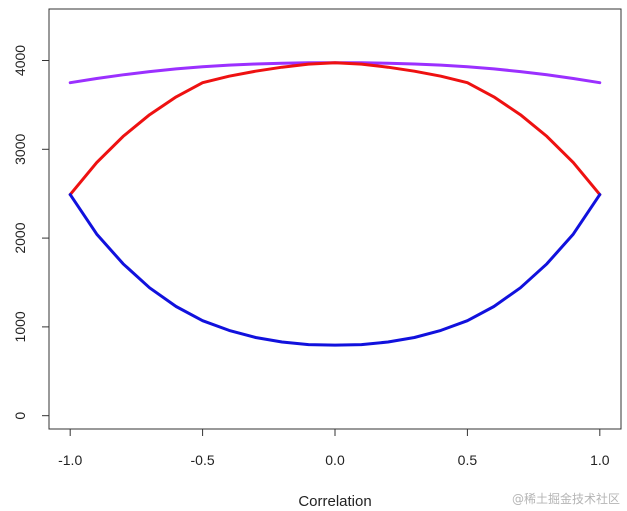 The image size is (627, 511). I want to click on x-tick-label: -1.0, so click(70, 460).